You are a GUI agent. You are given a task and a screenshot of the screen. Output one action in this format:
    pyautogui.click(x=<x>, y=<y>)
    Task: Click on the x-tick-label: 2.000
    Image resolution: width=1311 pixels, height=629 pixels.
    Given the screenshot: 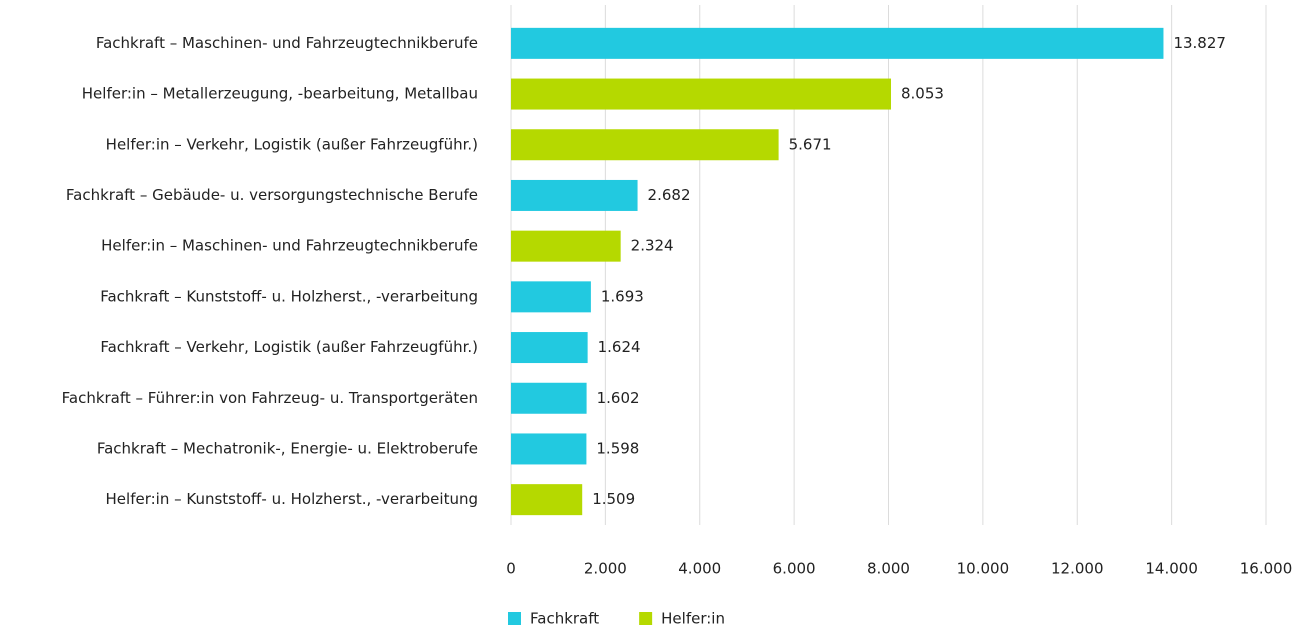 What is the action you would take?
    pyautogui.click(x=605, y=569)
    